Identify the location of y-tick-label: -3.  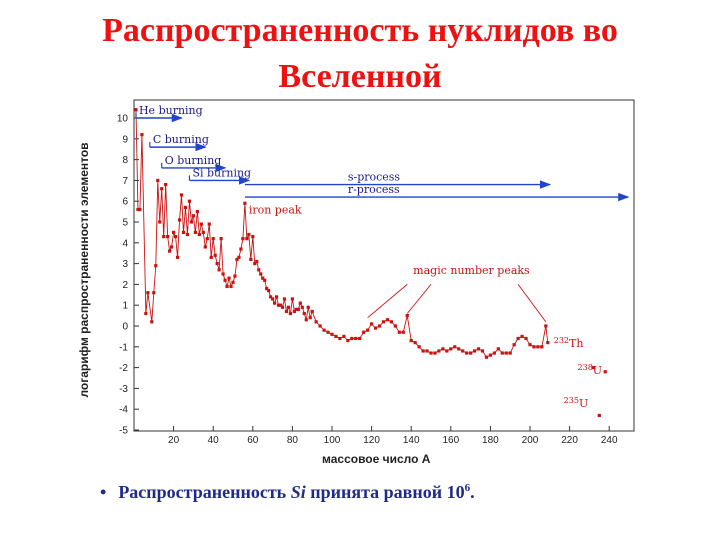
(123, 389).